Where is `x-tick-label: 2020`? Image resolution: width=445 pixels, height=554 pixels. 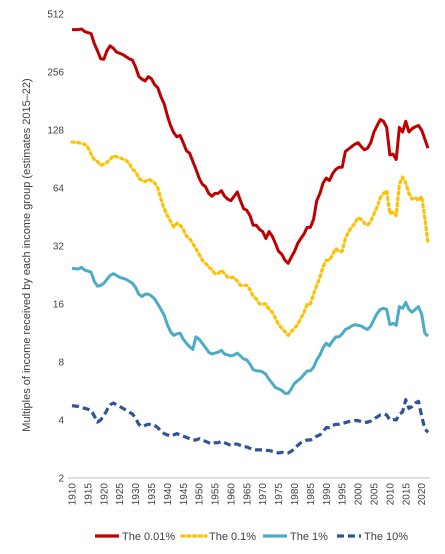 x-tick-label: 2020 is located at coordinates (422, 494).